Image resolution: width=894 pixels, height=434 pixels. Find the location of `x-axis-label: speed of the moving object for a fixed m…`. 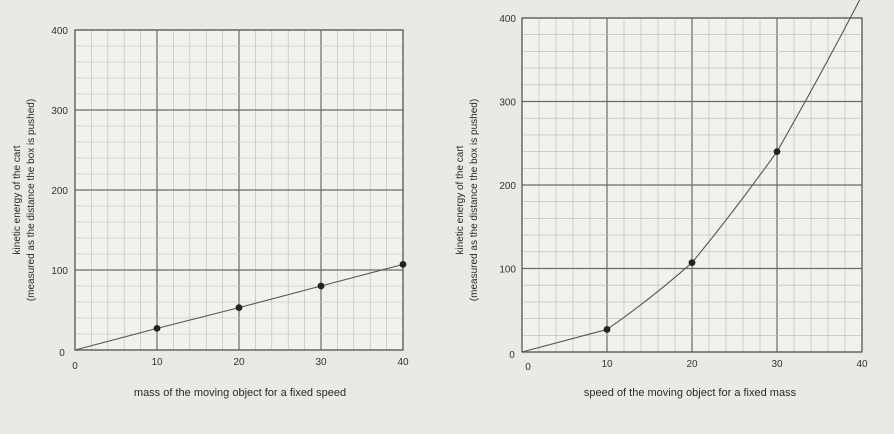

x-axis-label: speed of the moving object for a fixed m… is located at coordinates (690, 393).